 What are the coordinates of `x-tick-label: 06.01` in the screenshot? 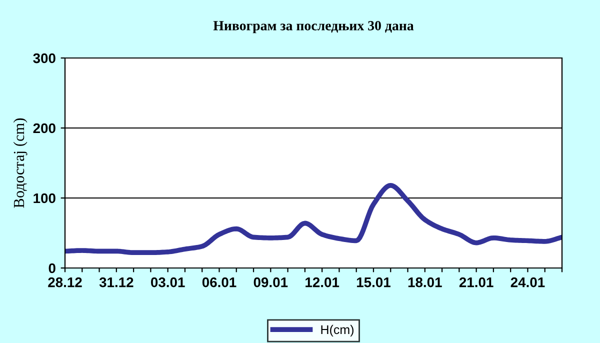 It's located at (219, 282).